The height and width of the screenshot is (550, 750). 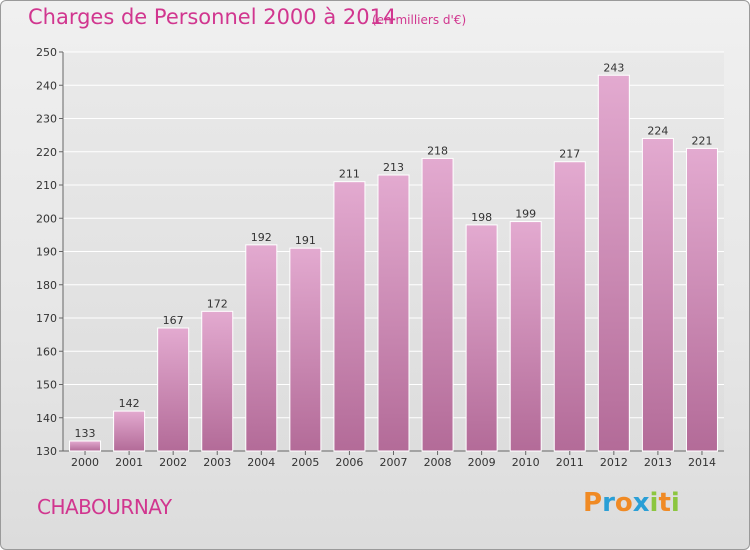 I want to click on data-label: 243, so click(x=613, y=67).